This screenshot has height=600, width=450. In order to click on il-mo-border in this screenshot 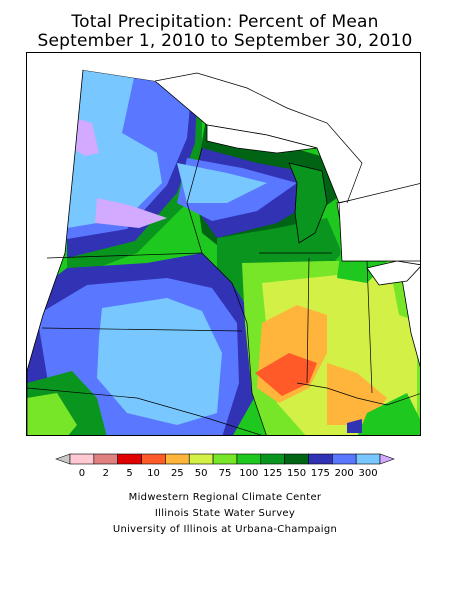, I will do `click(256, 378)`.